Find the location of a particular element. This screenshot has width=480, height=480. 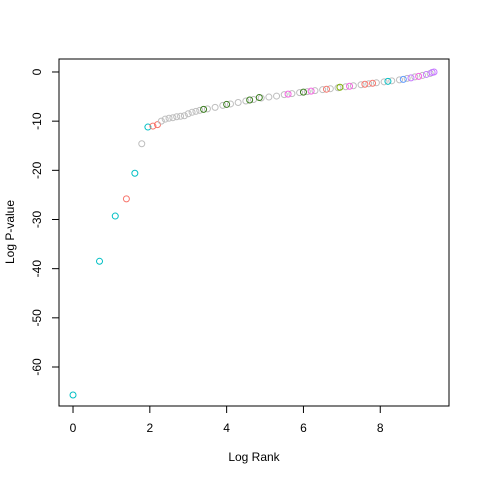

y-tick-label: 0 is located at coordinates (37, 71).